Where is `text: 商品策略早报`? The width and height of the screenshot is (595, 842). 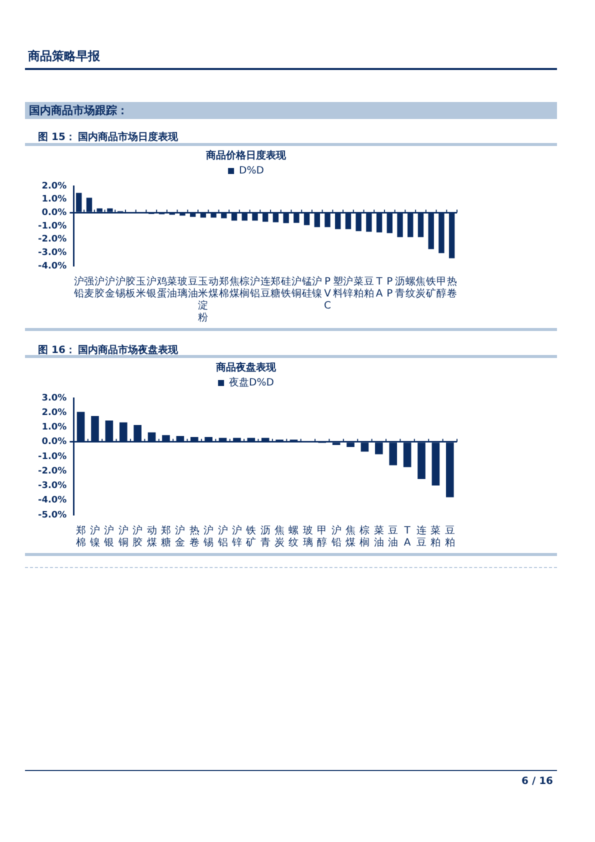 text: 商品策略早报 is located at coordinates (64, 56).